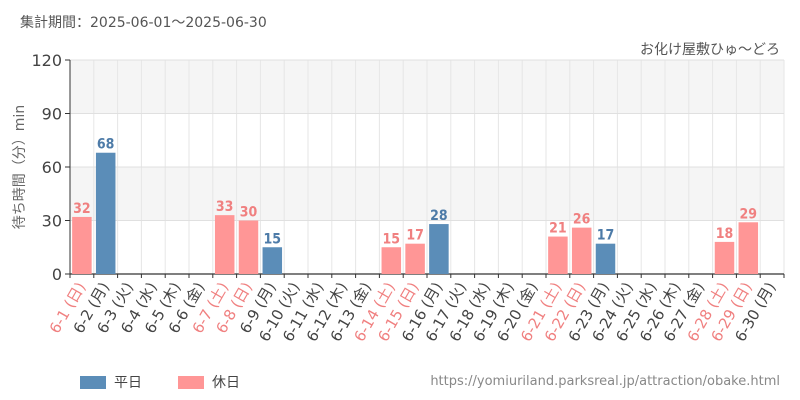  What do you see at coordinates (226, 383) in the screenshot?
I see `legend-label-holiday: 休日` at bounding box center [226, 383].